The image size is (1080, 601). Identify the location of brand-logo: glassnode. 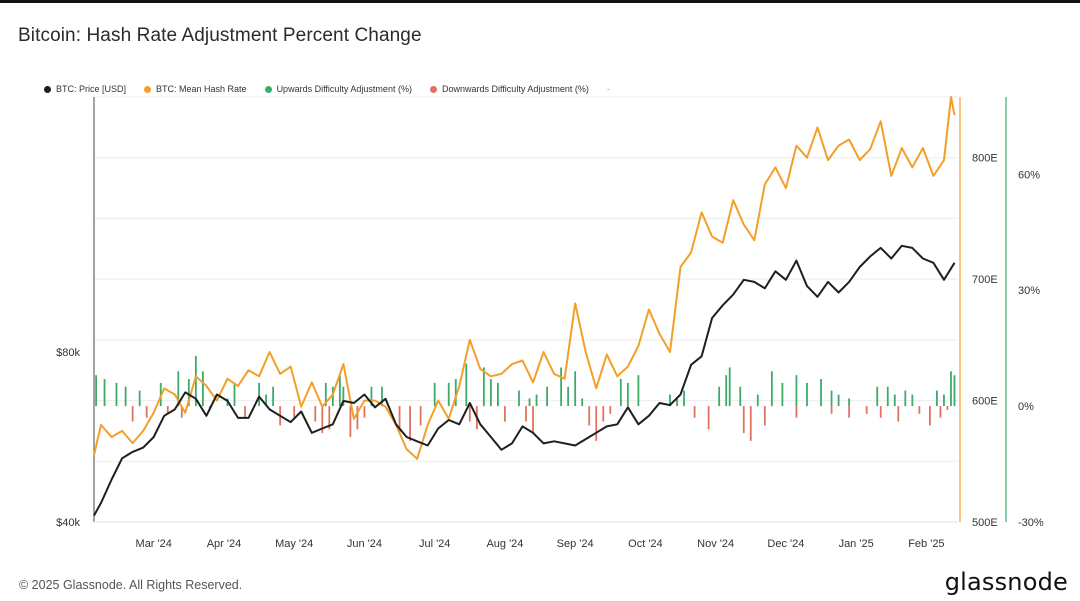
(1006, 582).